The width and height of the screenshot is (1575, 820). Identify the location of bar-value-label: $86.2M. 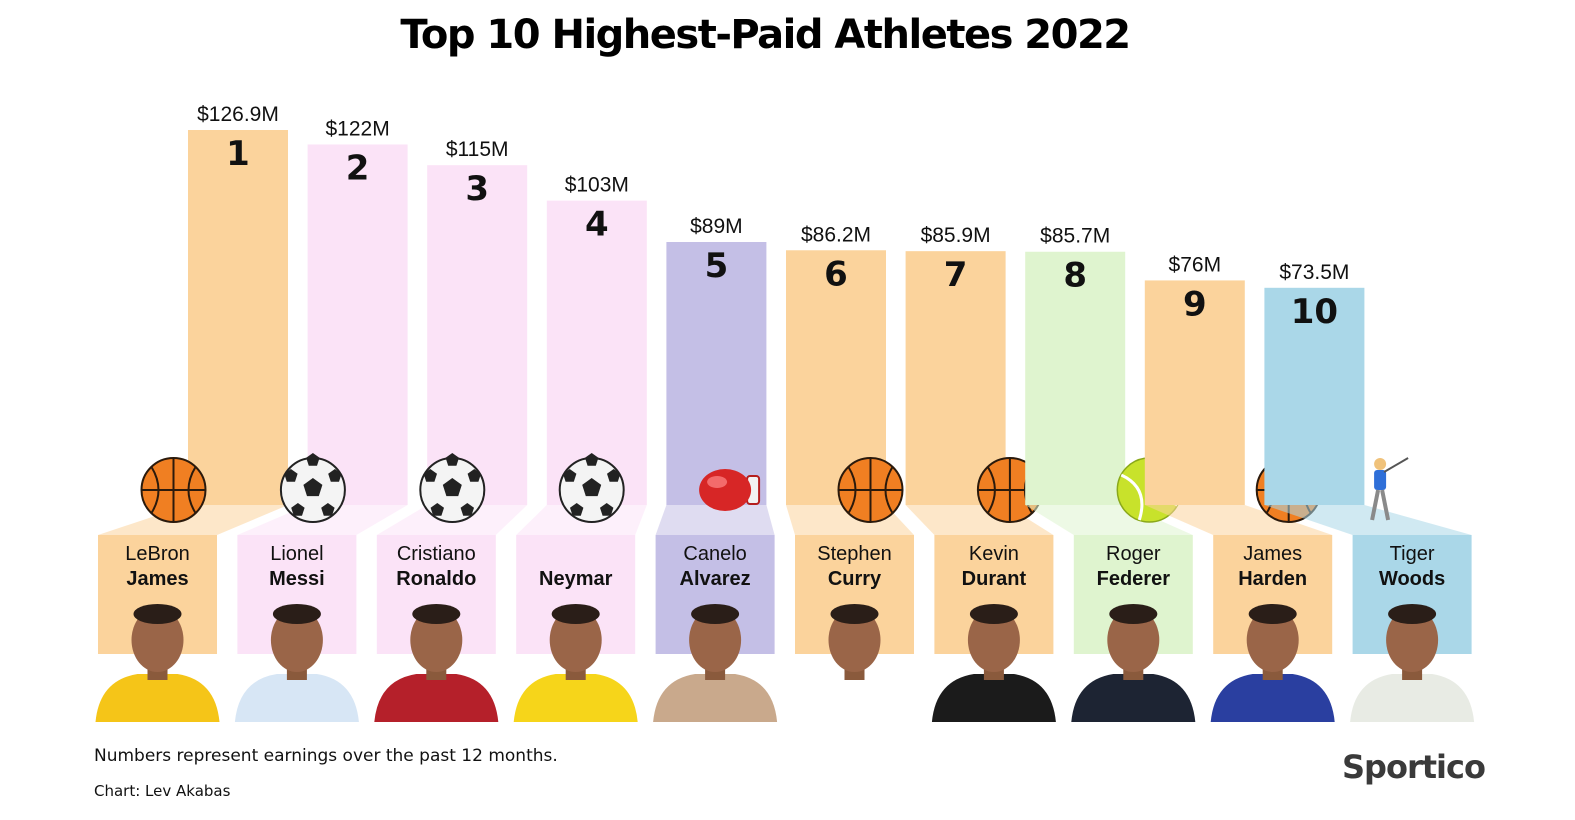
(836, 234).